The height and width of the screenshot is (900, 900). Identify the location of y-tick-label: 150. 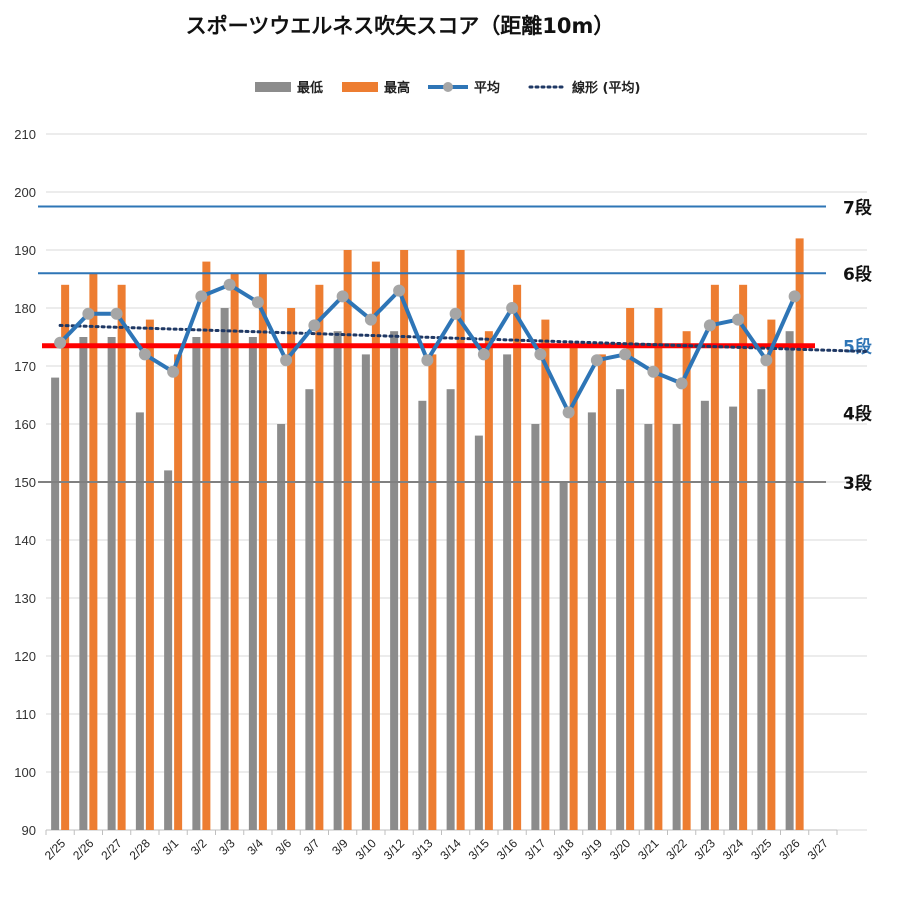
(25, 482).